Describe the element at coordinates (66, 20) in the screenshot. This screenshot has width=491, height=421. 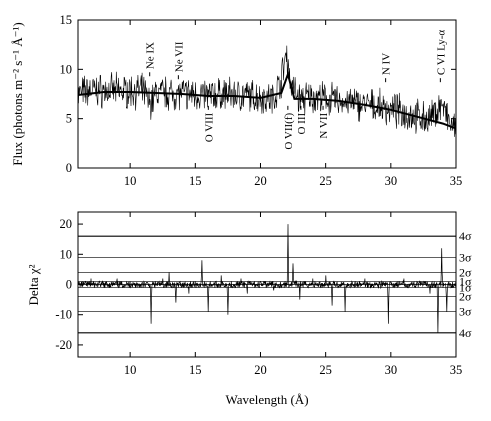
I see `y-tick-label: 15` at that location.